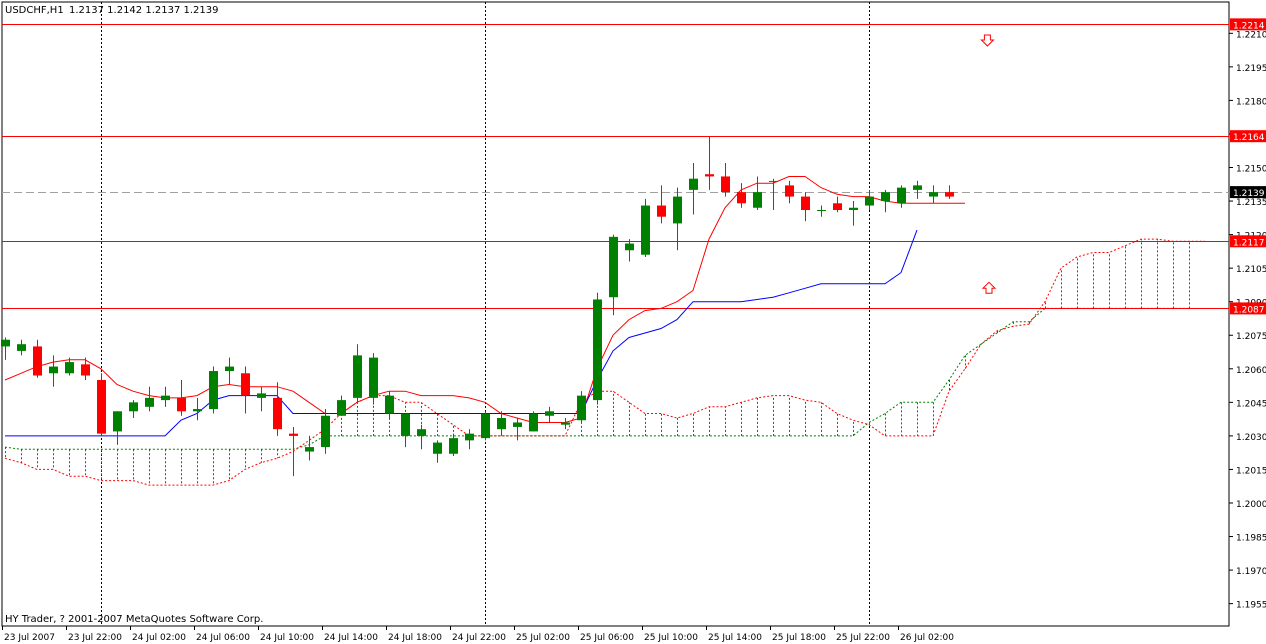 This screenshot has height=644, width=1266. I want to click on level-price-label: 1.2117, so click(1249, 243).